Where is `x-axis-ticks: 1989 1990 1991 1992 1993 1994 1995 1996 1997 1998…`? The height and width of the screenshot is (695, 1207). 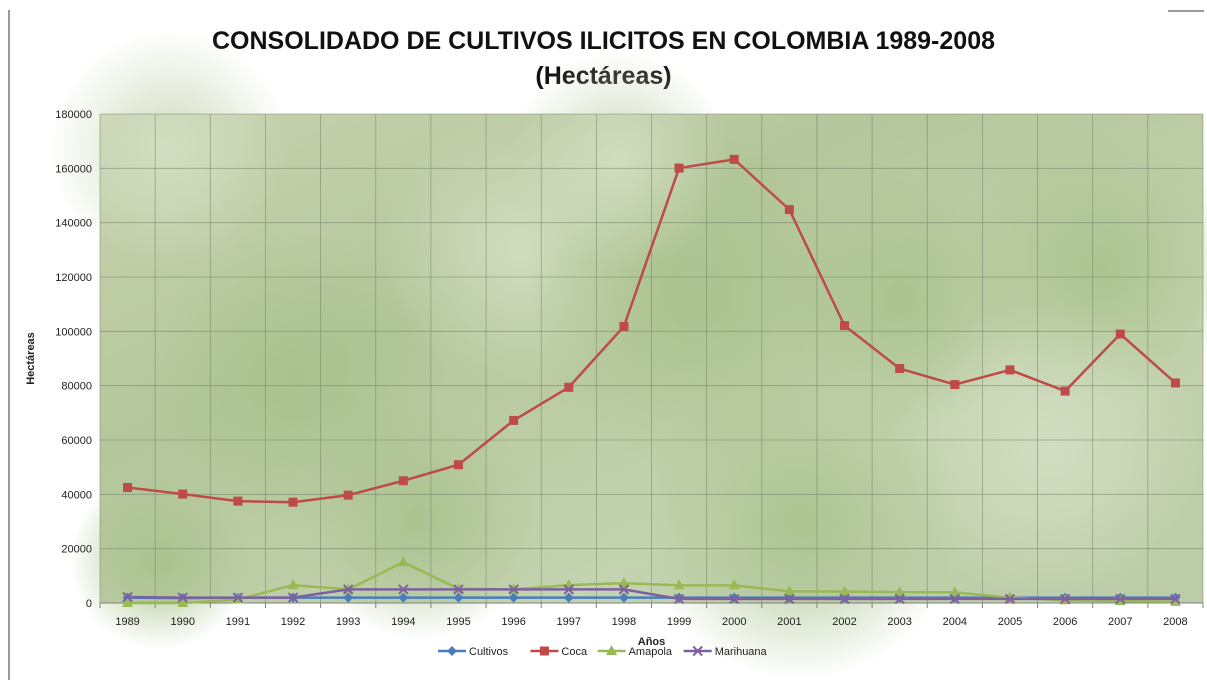 x-axis-ticks: 1989 1990 1991 1992 1993 1994 1995 1996 1997 1998… is located at coordinates (651, 622).